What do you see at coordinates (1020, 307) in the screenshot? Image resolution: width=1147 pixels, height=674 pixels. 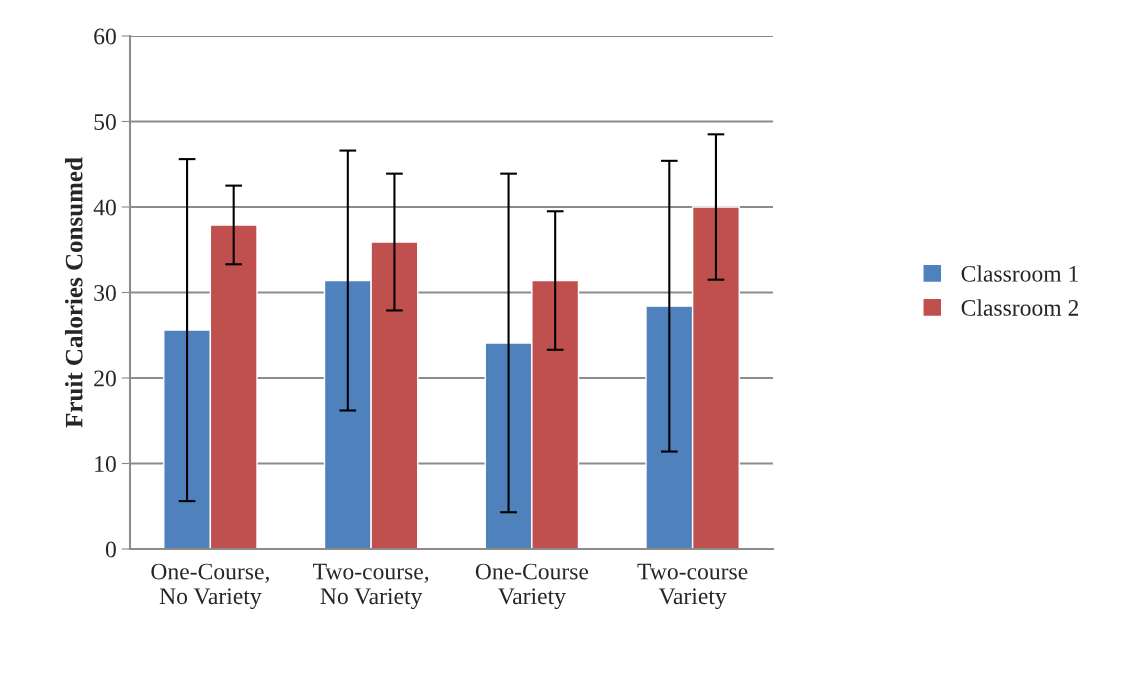 I see `legend-label: Classroom 2` at bounding box center [1020, 307].